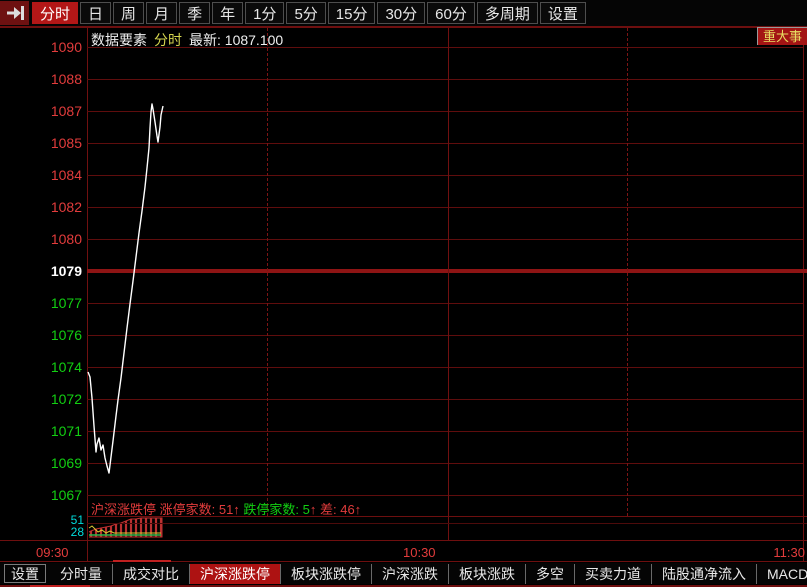 The image size is (807, 587). What do you see at coordinates (66, 271) in the screenshot?
I see `y-axis-reference-label: 1079` at bounding box center [66, 271].